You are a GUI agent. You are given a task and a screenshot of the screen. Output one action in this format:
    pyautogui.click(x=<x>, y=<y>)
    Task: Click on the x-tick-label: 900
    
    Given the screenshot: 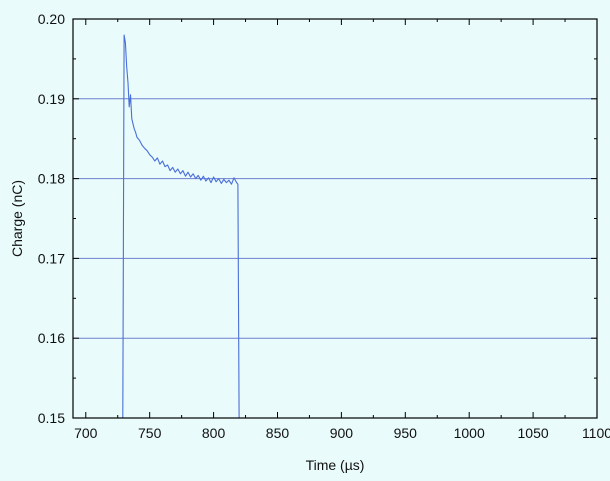 What is the action you would take?
    pyautogui.click(x=342, y=433)
    